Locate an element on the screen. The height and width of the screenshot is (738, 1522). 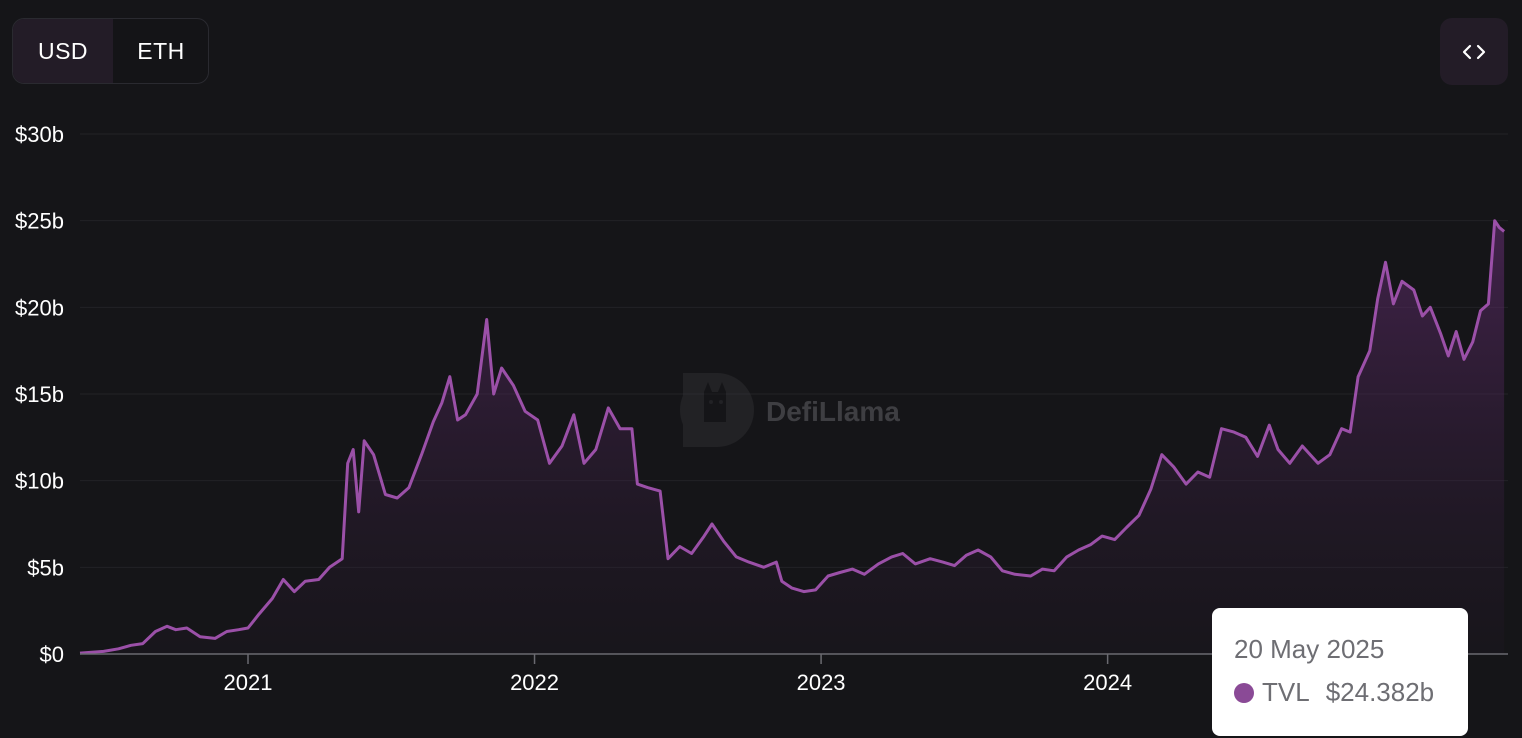
embed-code-button is located at coordinates (1474, 51).